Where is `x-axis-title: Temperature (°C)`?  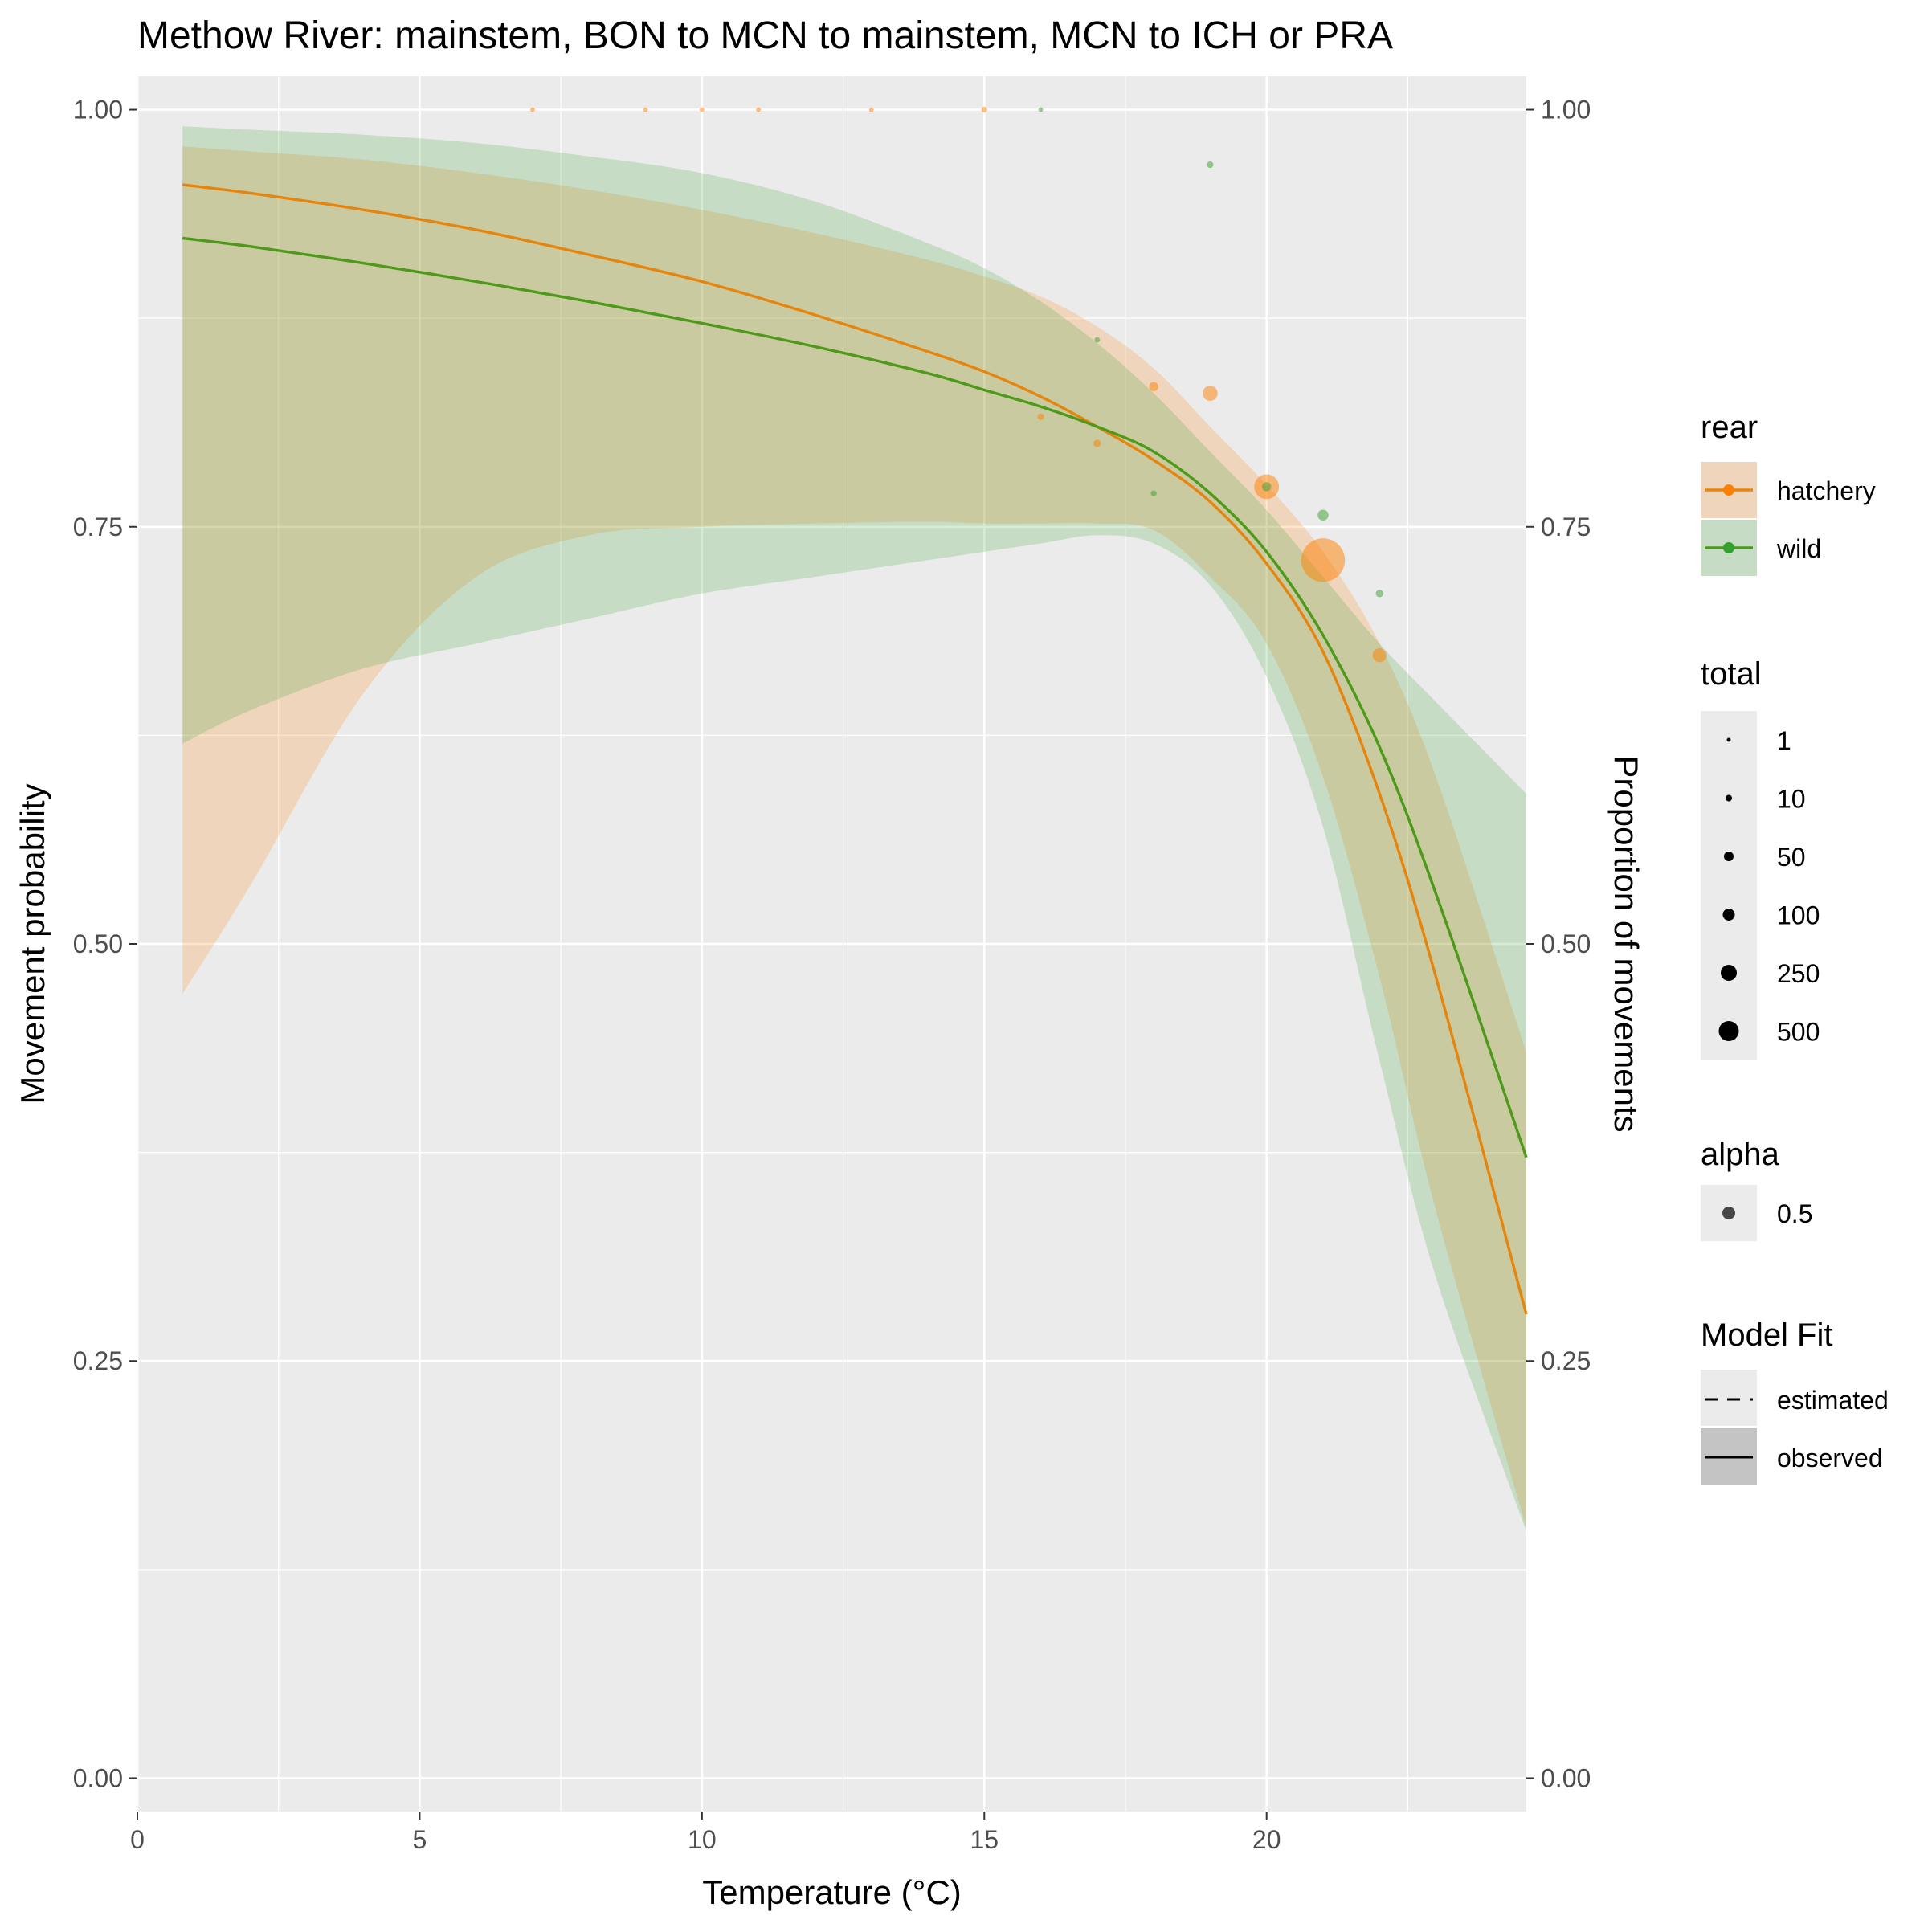
x-axis-title: Temperature (°C) is located at coordinates (832, 1892).